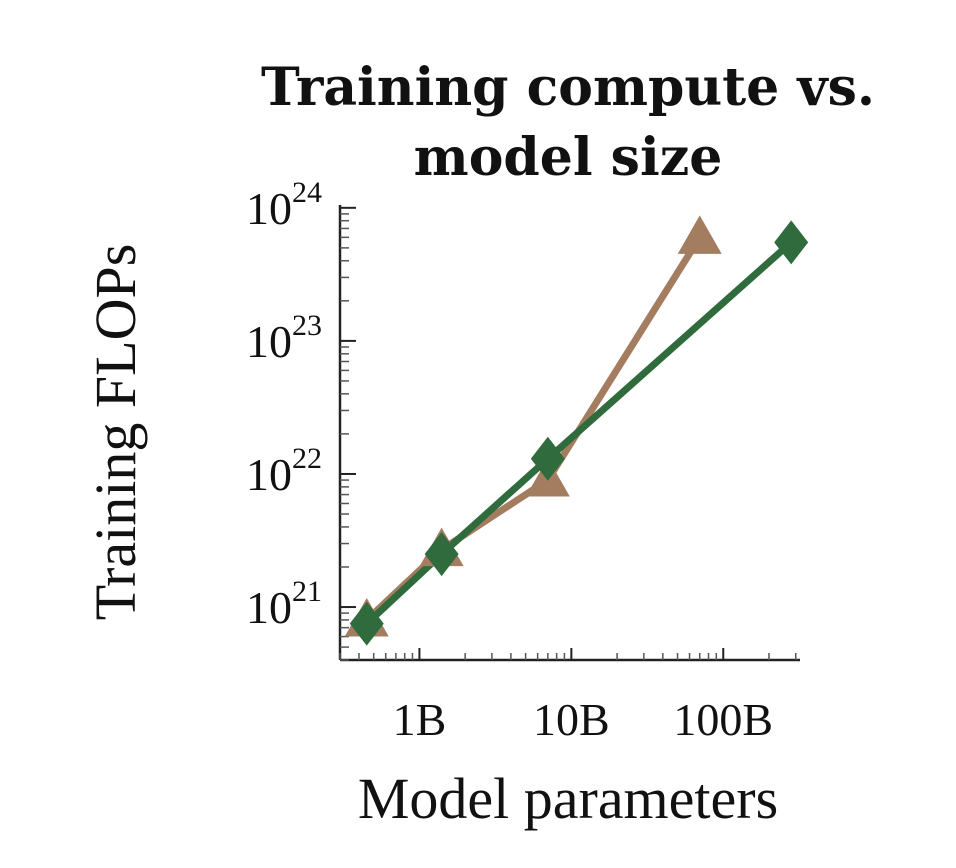 The width and height of the screenshot is (956, 868). What do you see at coordinates (699, 234) in the screenshot?
I see `series-0-point` at bounding box center [699, 234].